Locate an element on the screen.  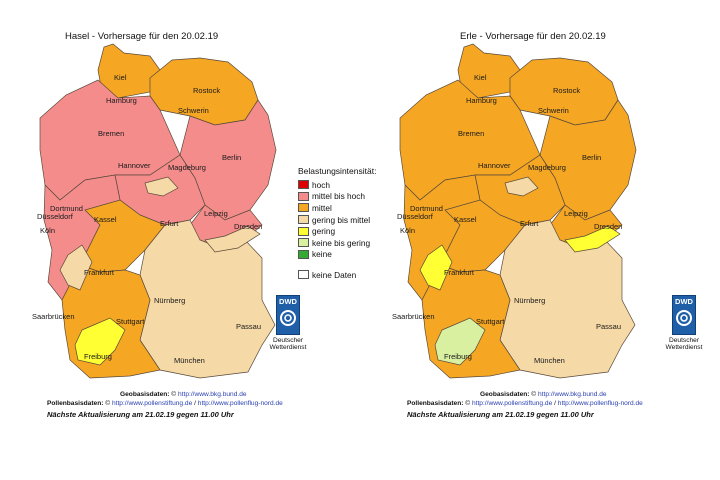
legend-item: mittel is located at coordinates (341, 208).